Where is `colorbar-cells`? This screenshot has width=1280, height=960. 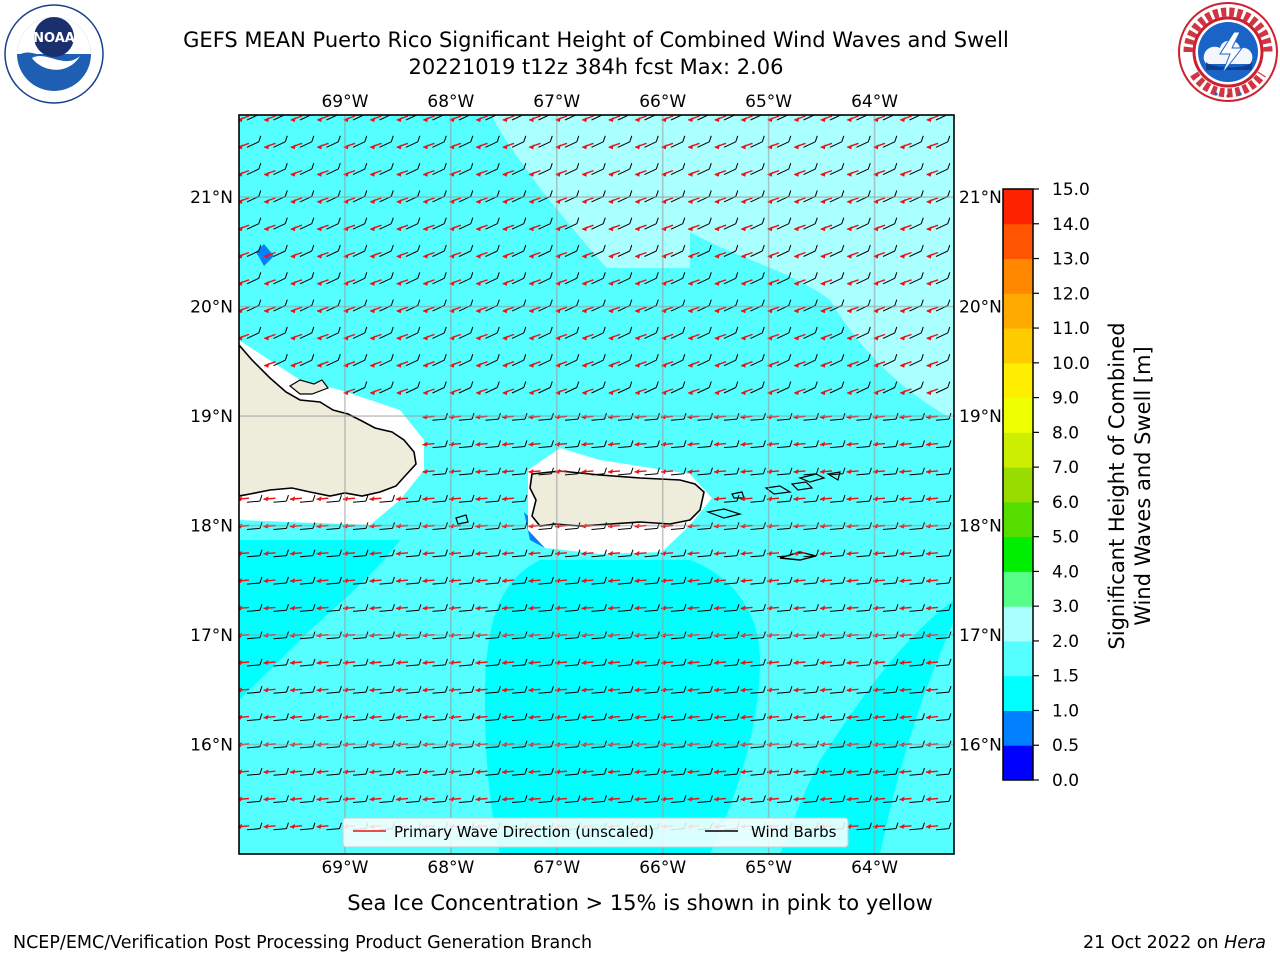
colorbar-cells is located at coordinates (1018, 485).